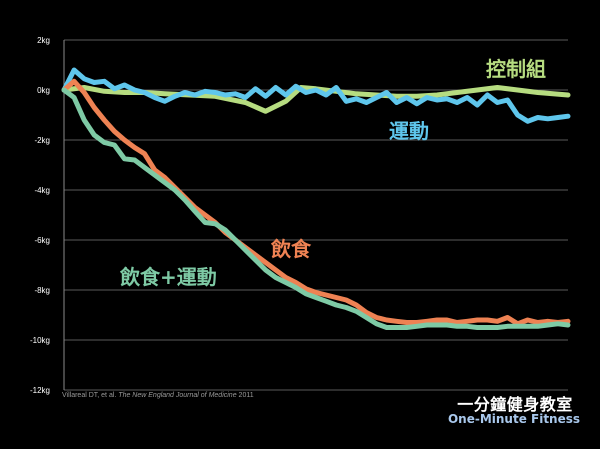  Describe the element at coordinates (514, 419) in the screenshot. I see `brand-name-english: One-Minute Fitness` at that location.